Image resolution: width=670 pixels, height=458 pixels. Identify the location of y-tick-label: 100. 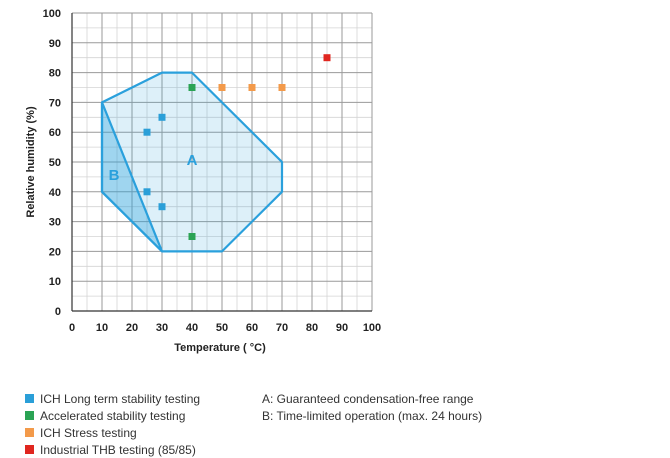
(52, 14).